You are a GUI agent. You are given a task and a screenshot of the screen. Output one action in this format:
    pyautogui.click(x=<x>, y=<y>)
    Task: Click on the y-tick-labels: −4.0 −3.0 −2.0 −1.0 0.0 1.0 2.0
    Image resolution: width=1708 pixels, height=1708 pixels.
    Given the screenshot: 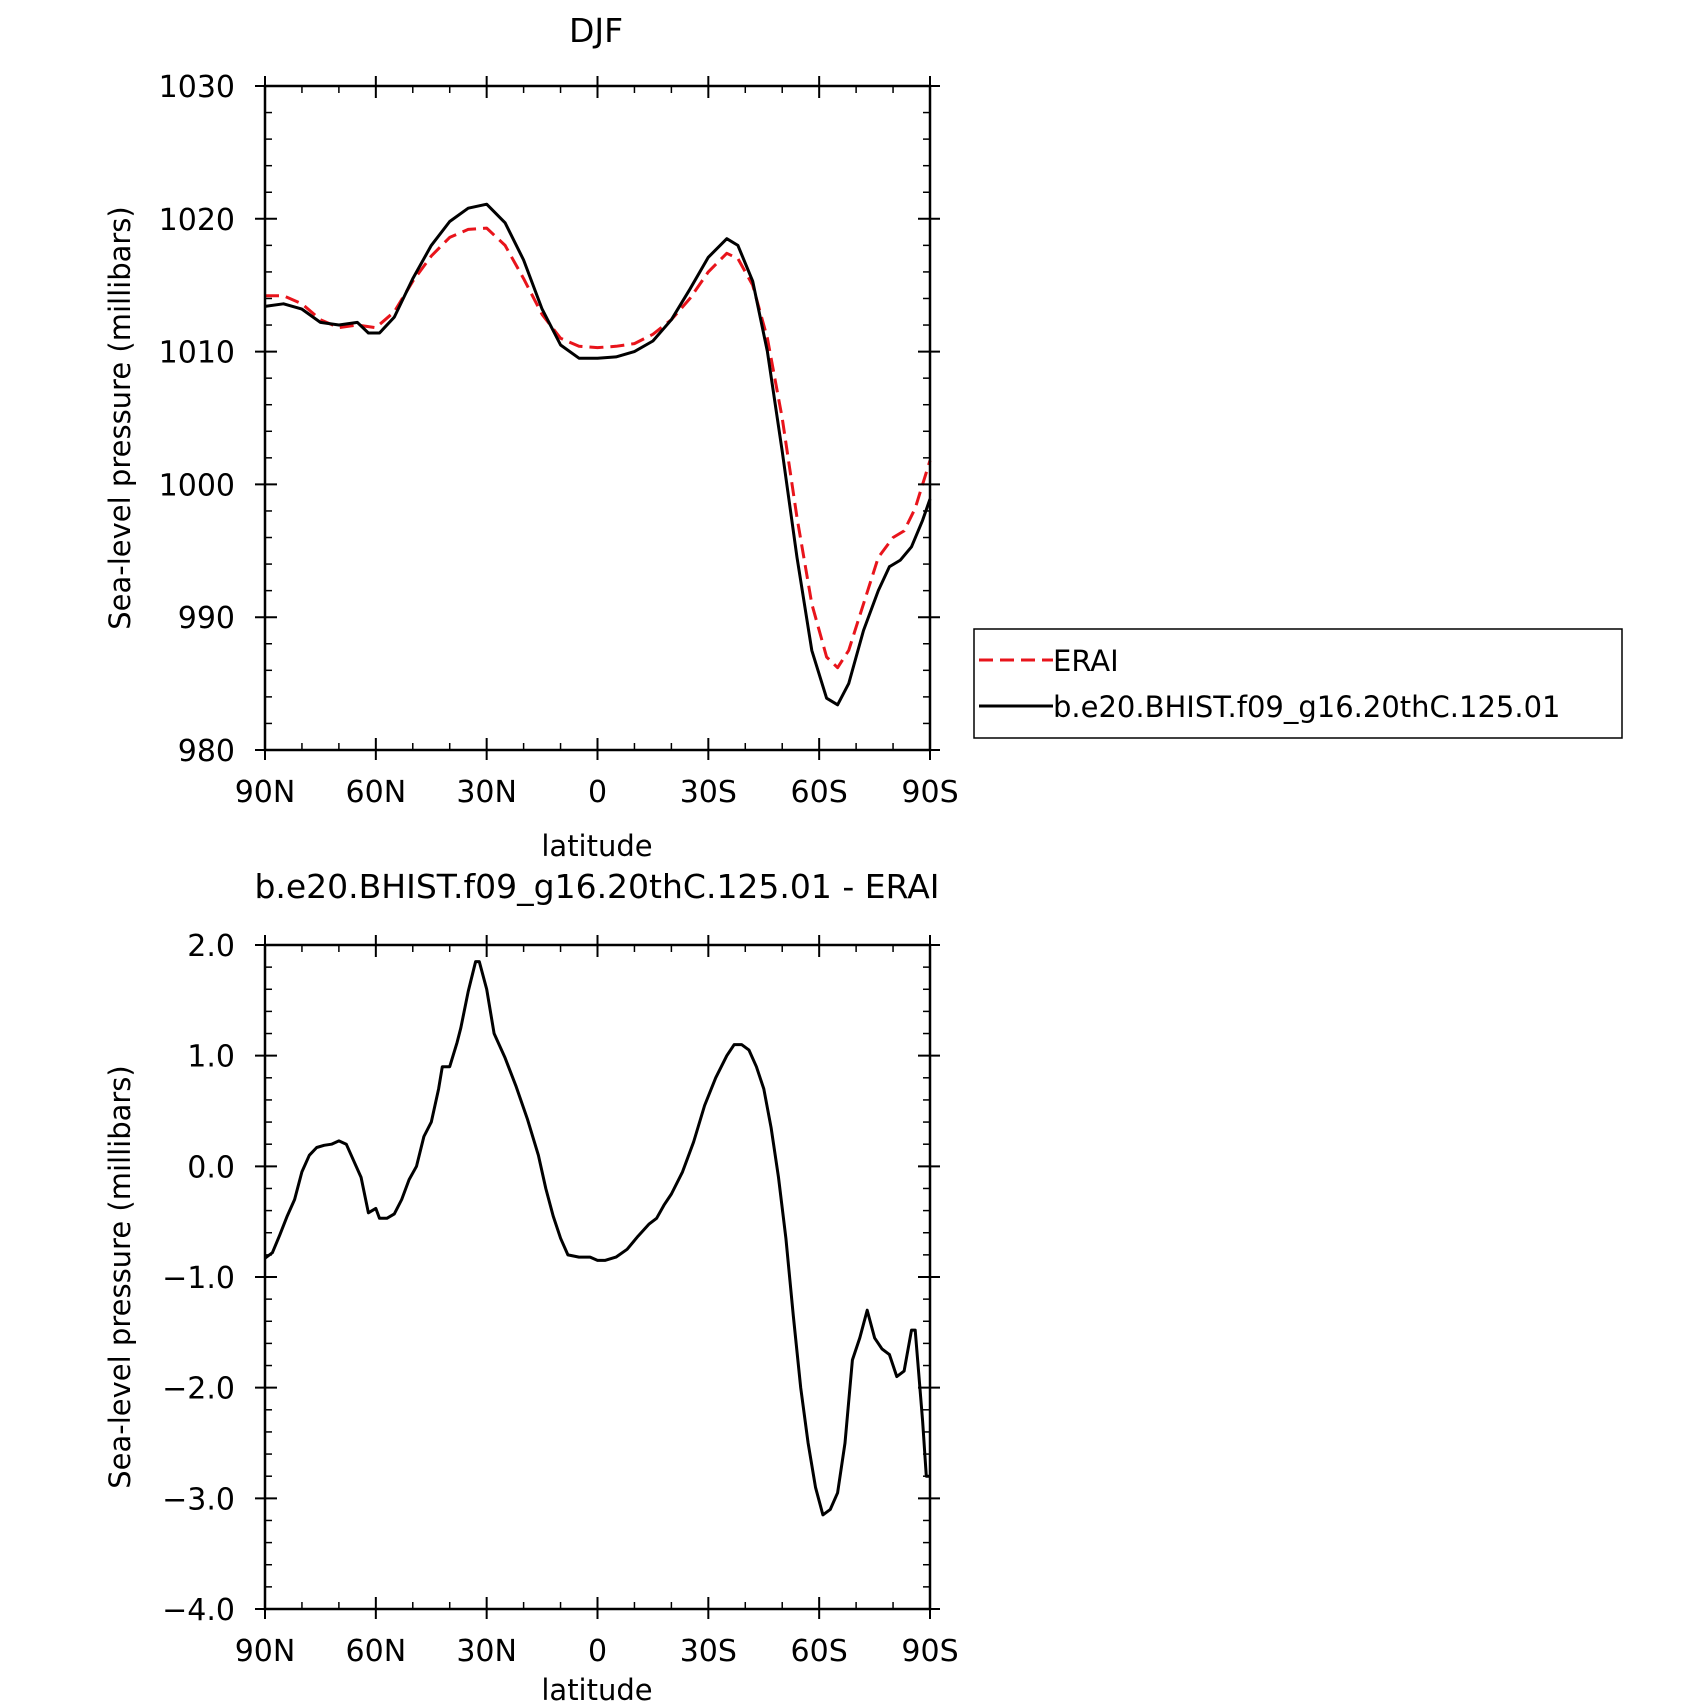 What is the action you would take?
    pyautogui.click(x=198, y=1278)
    